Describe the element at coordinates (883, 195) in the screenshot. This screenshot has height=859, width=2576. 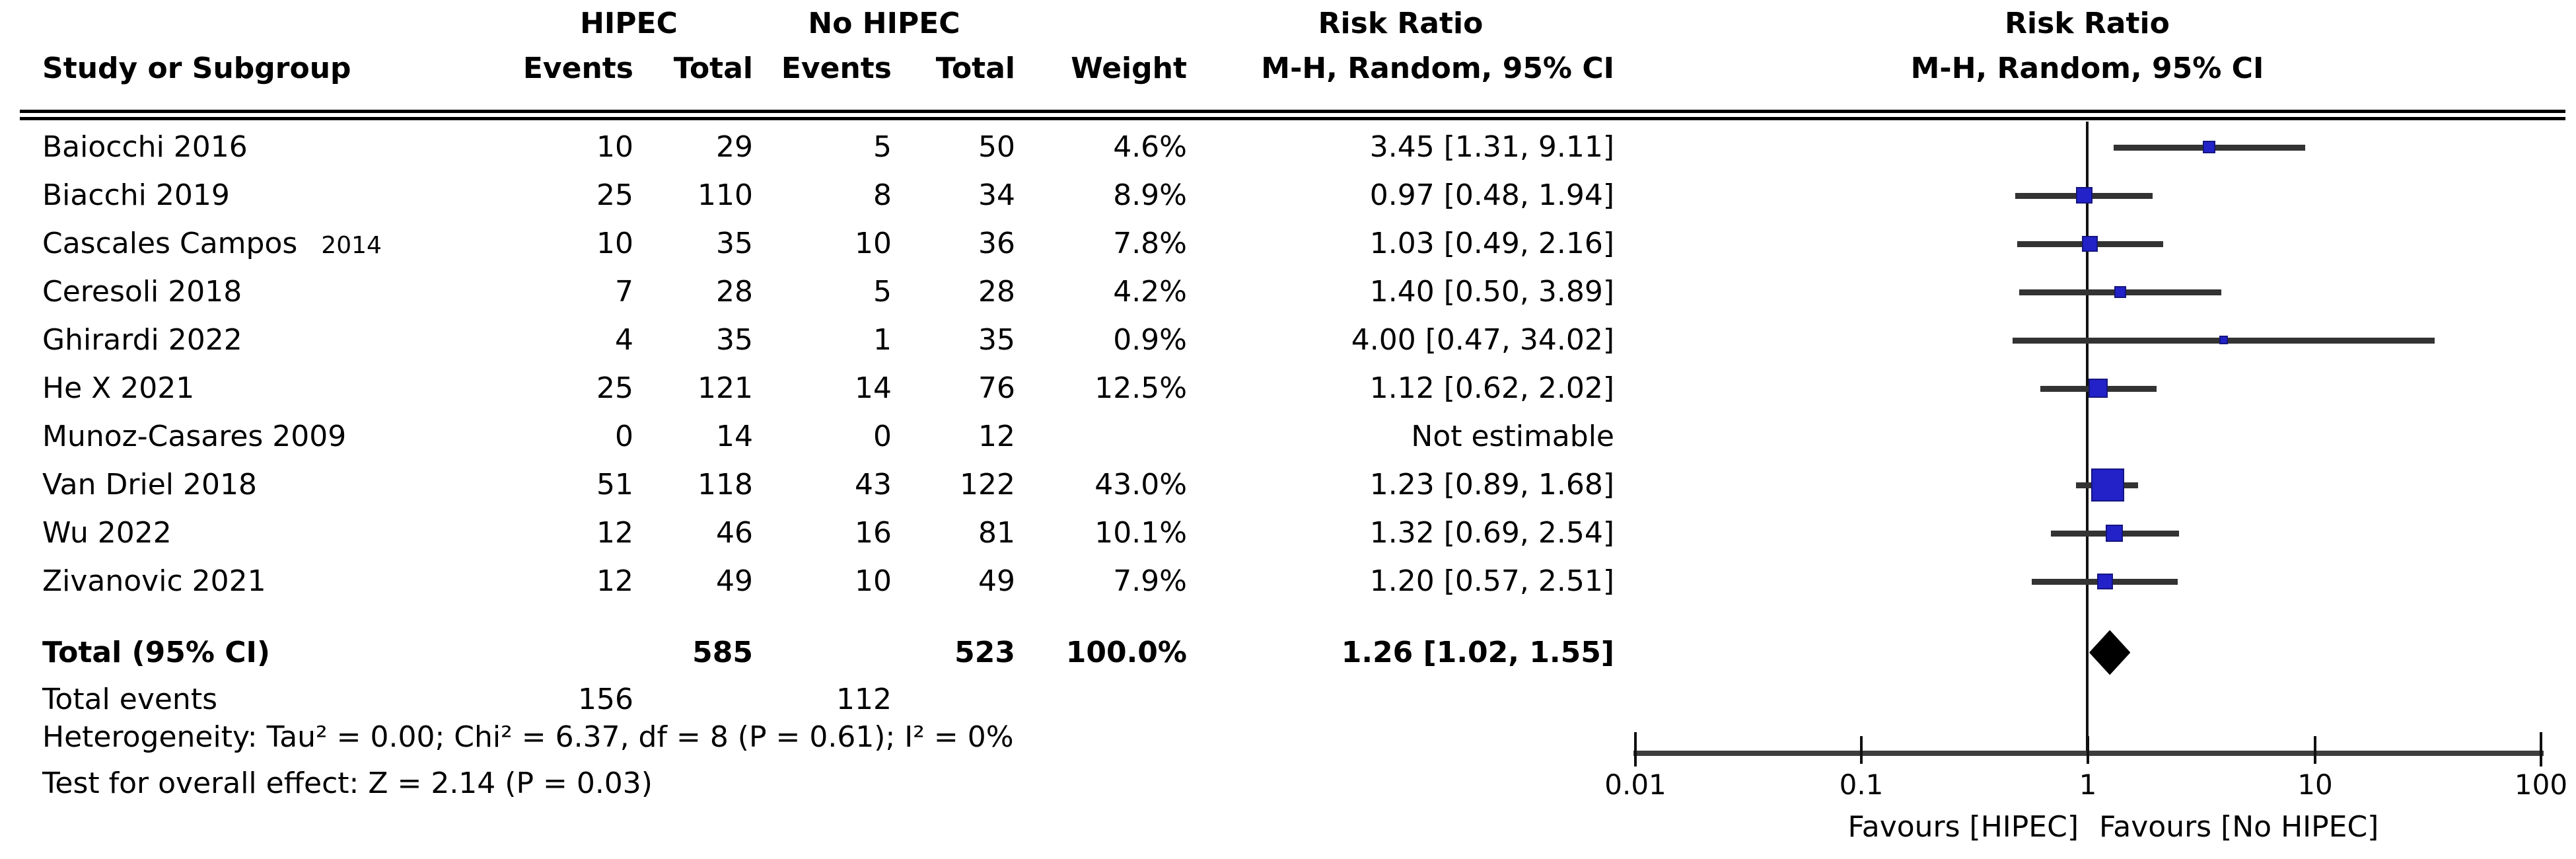
I see `nohipec-events-cell: 8` at that location.